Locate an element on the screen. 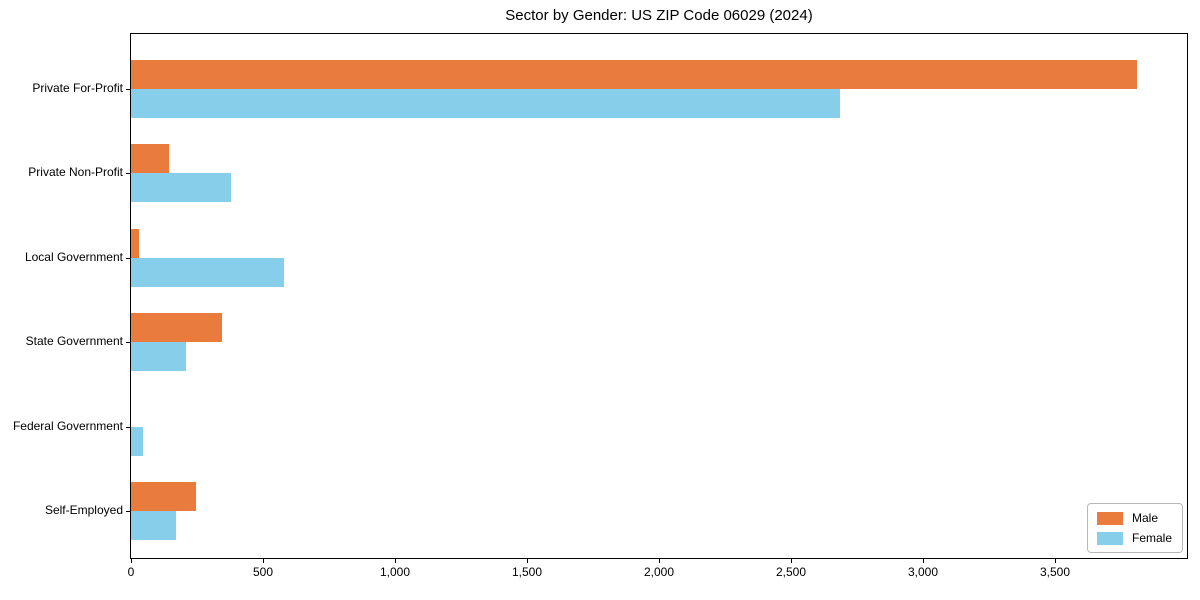 This screenshot has height=600, width=1200. legend-item-male: Male is located at coordinates (1134, 518).